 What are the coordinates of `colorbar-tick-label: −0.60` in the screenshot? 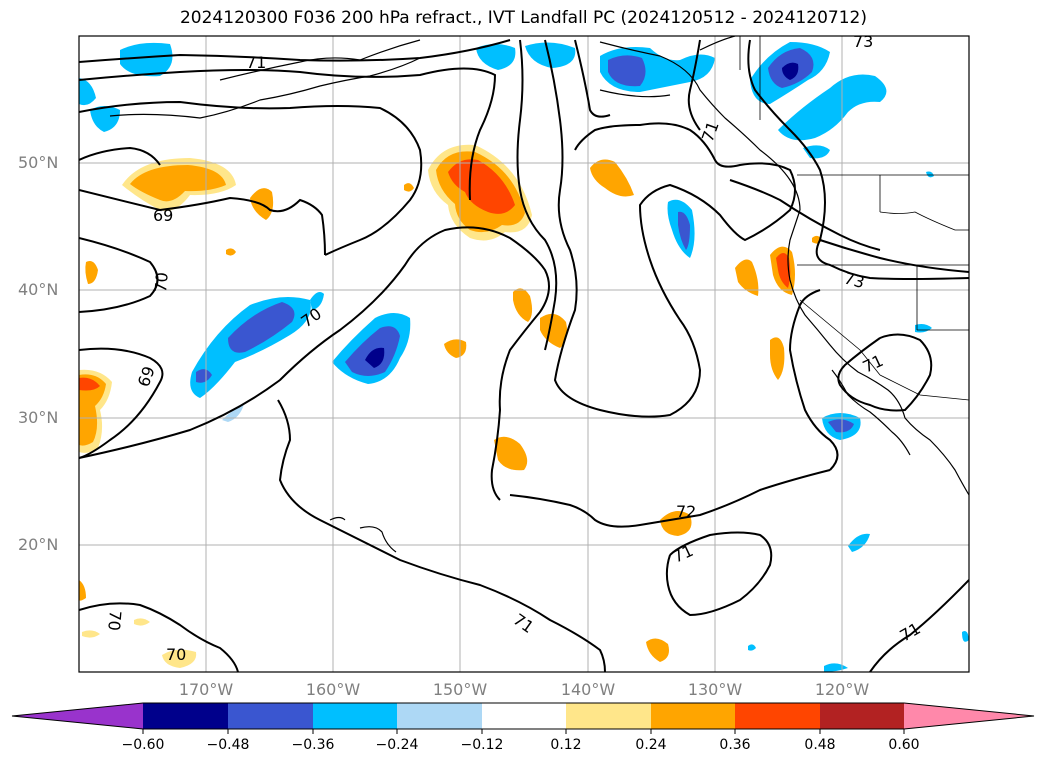 It's located at (143, 745).